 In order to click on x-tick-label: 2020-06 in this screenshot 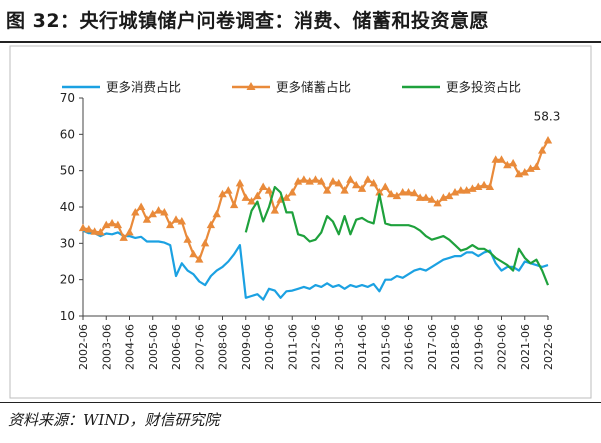, I will do `click(502, 347)`.